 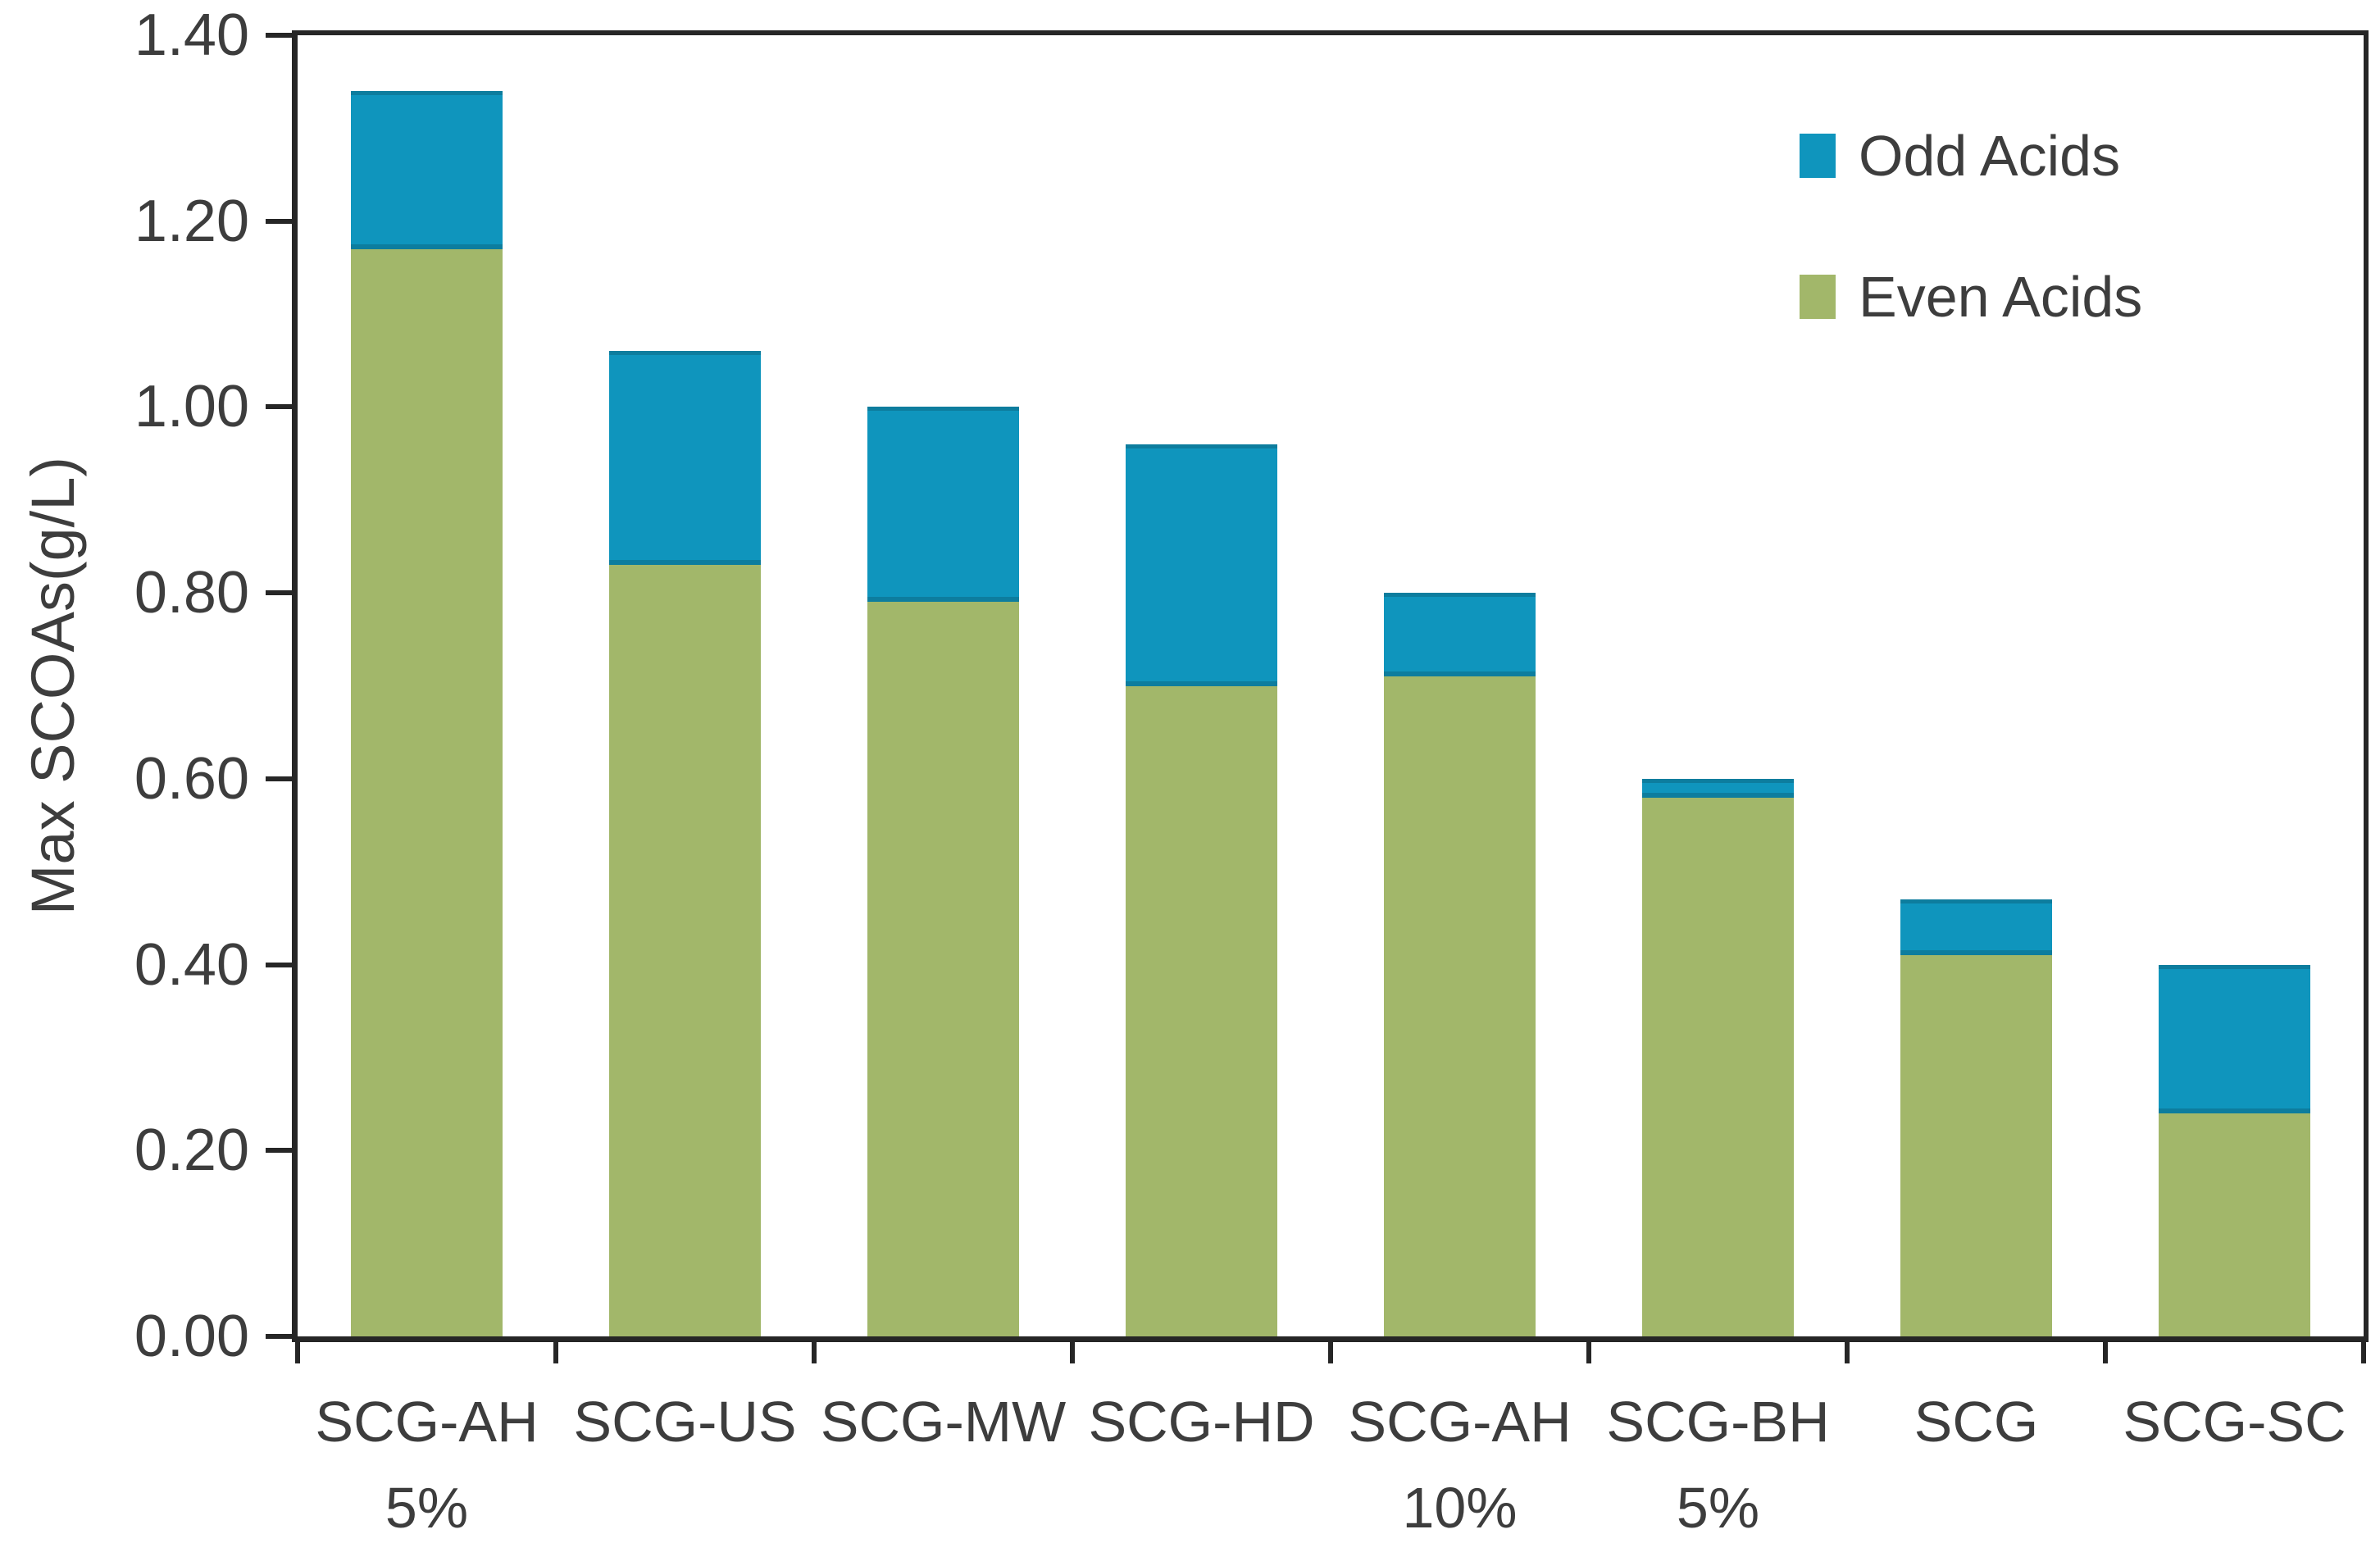 I want to click on category-sublabel: 10%, so click(x=1460, y=1508).